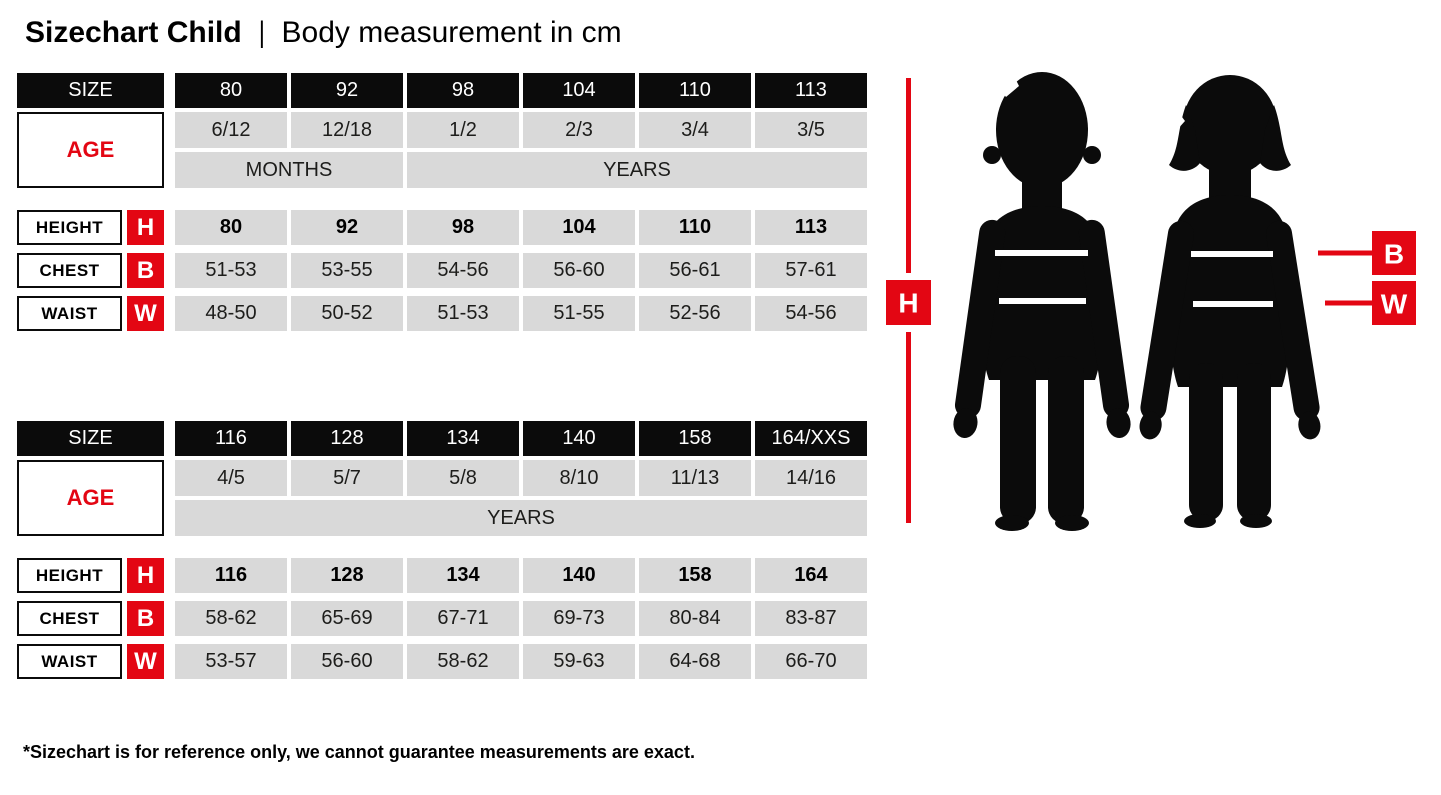 The width and height of the screenshot is (1441, 795). I want to click on chest-badge-letter: B, so click(1394, 254).